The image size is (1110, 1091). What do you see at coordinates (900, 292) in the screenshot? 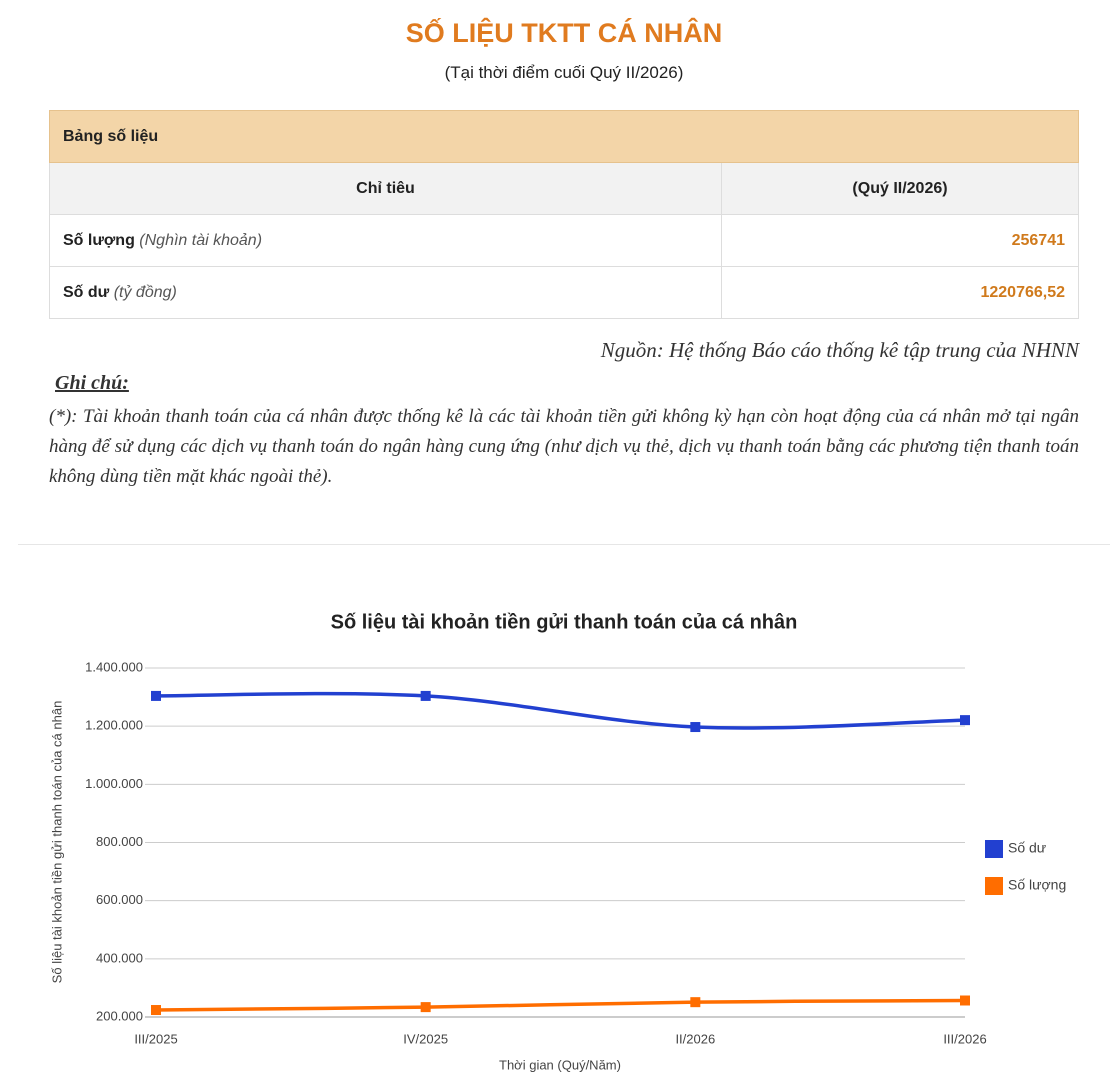
I see `row-value: 1220766,52` at bounding box center [900, 292].